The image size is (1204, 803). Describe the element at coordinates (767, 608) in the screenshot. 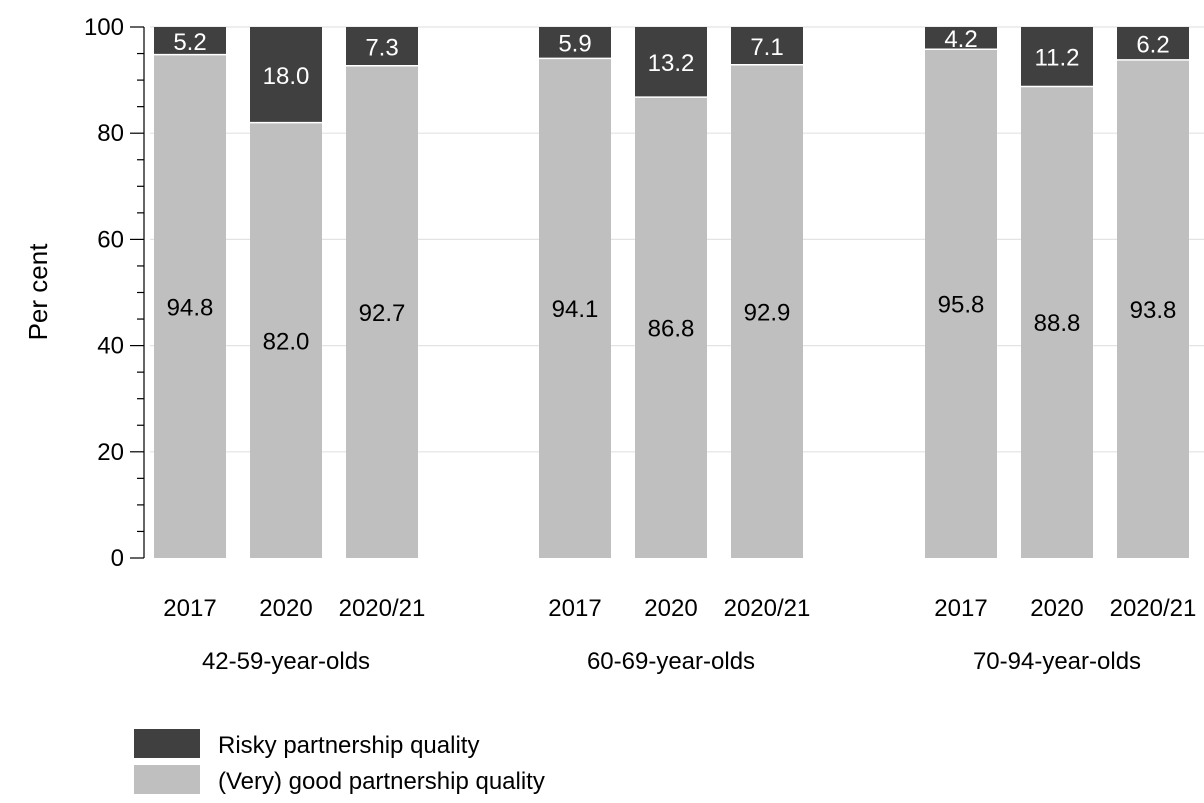

I see `x-tick-label-5: 2020/21` at that location.